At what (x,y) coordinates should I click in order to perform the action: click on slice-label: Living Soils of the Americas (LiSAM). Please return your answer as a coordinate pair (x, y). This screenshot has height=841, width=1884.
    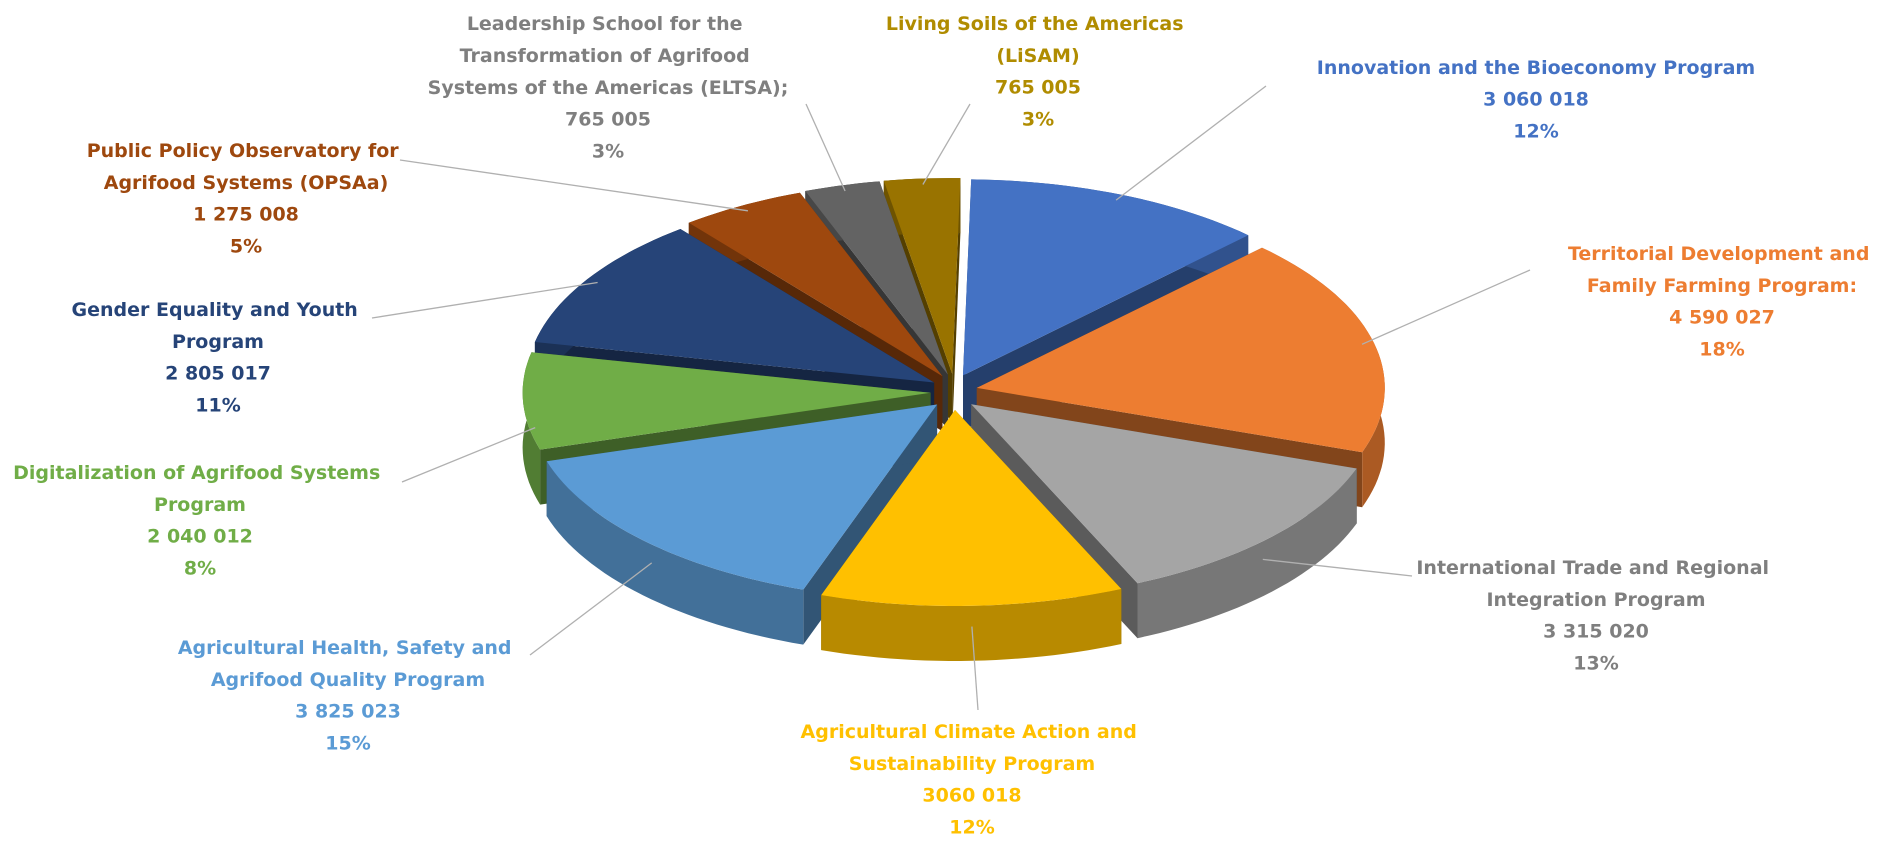
    Looking at the image, I should click on (1038, 40).